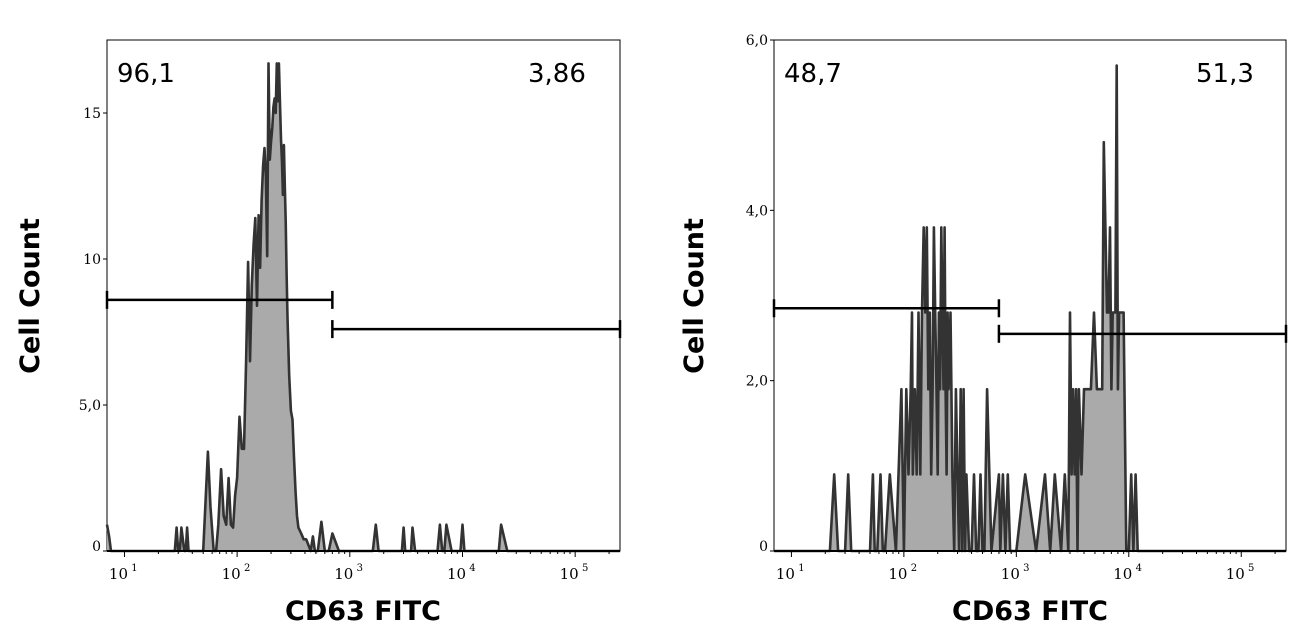 The width and height of the screenshot is (1307, 641). Describe the element at coordinates (813, 74) in the screenshot. I see `gate-left-percentage: 48,7` at that location.